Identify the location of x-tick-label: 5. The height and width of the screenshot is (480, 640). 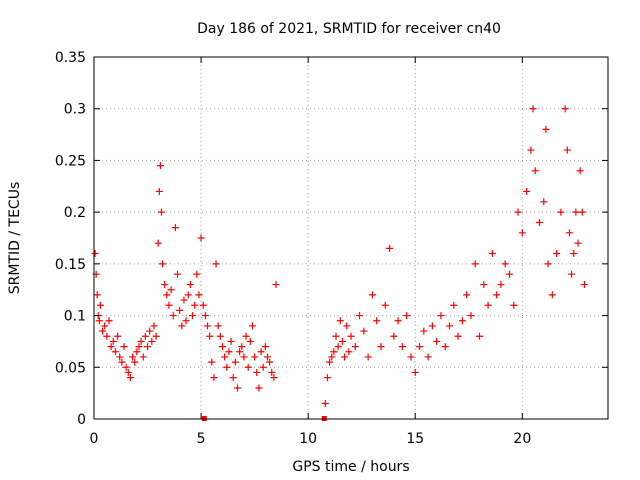
(201, 439).